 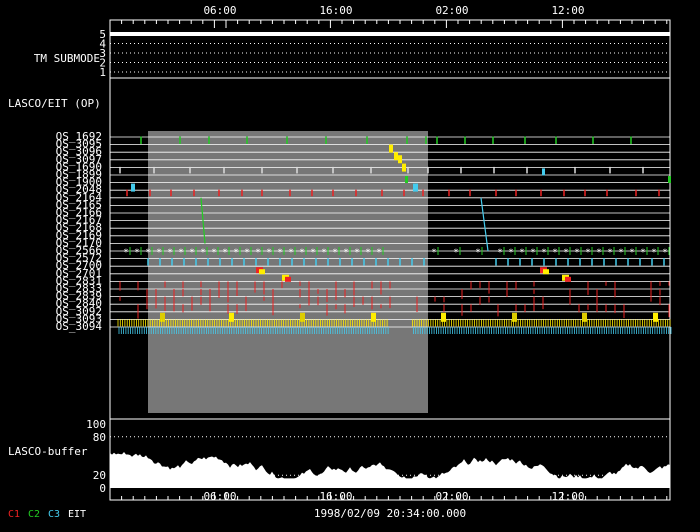 What do you see at coordinates (79, 220) in the screenshot?
I see `row-label: OS_2167` at bounding box center [79, 220].